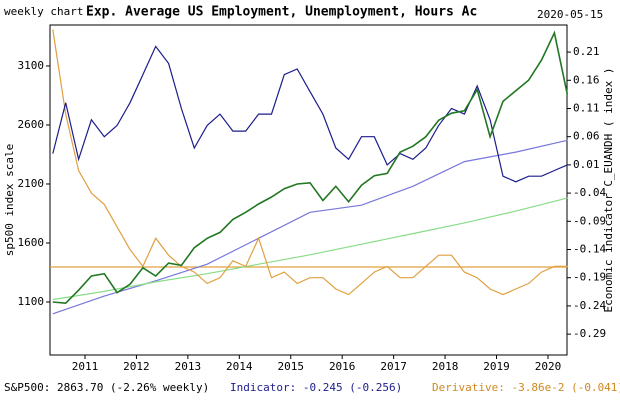  Describe the element at coordinates (608, 189) in the screenshot. I see `y2-axis-label: Economic indicator C_EUANDH ( index )` at that location.